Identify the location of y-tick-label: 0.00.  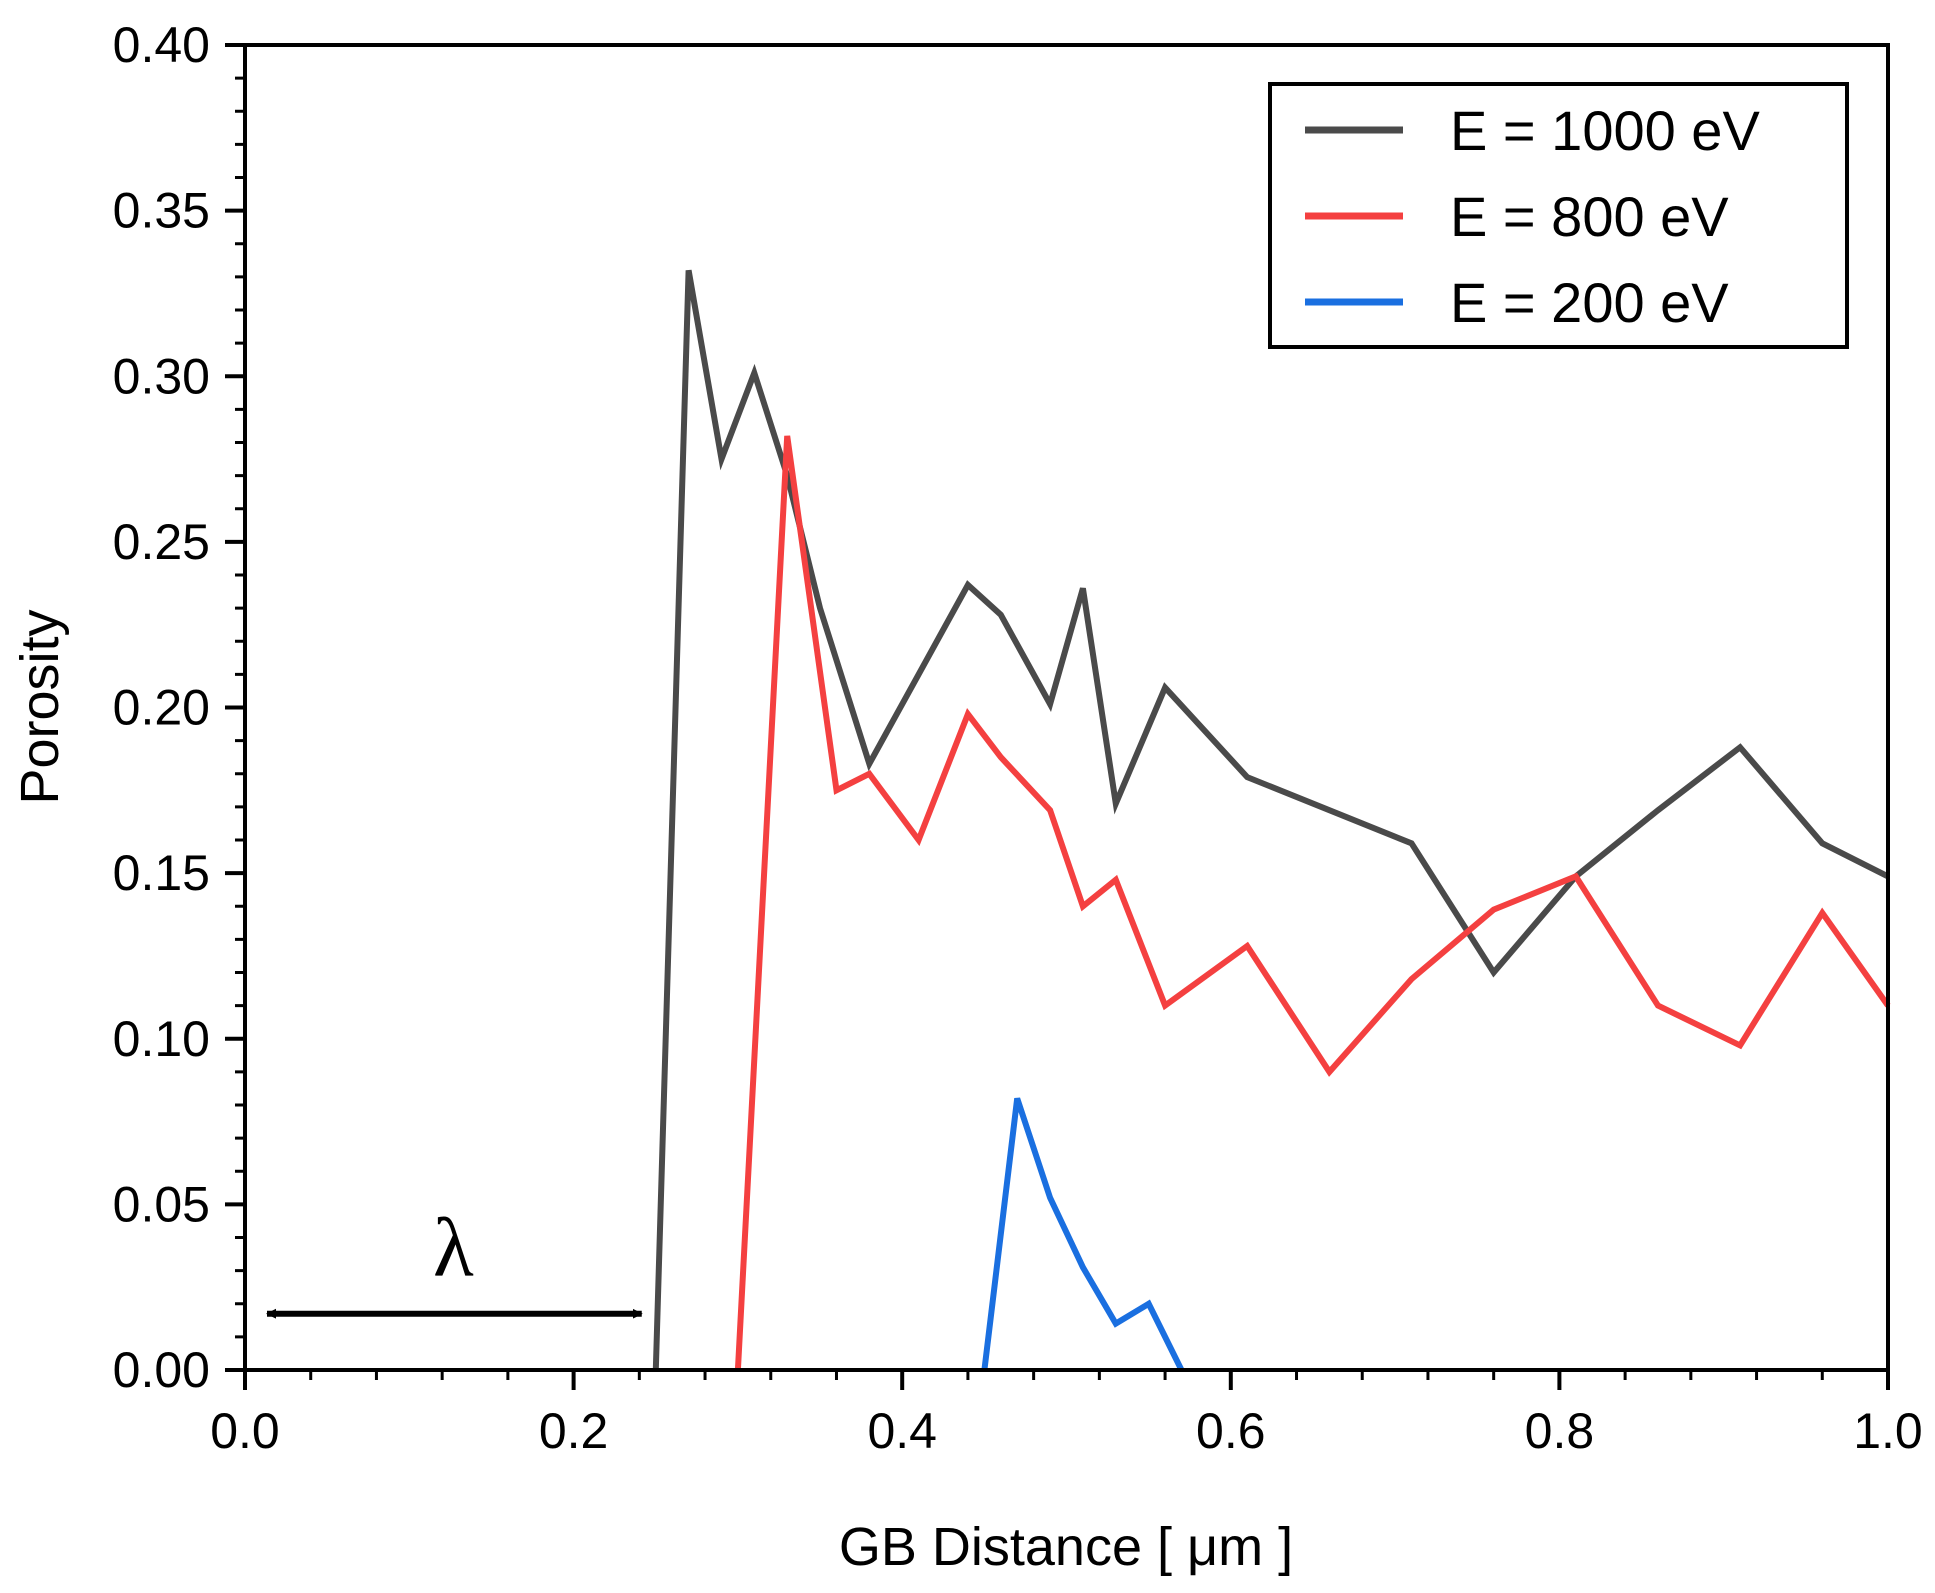
(161, 1370).